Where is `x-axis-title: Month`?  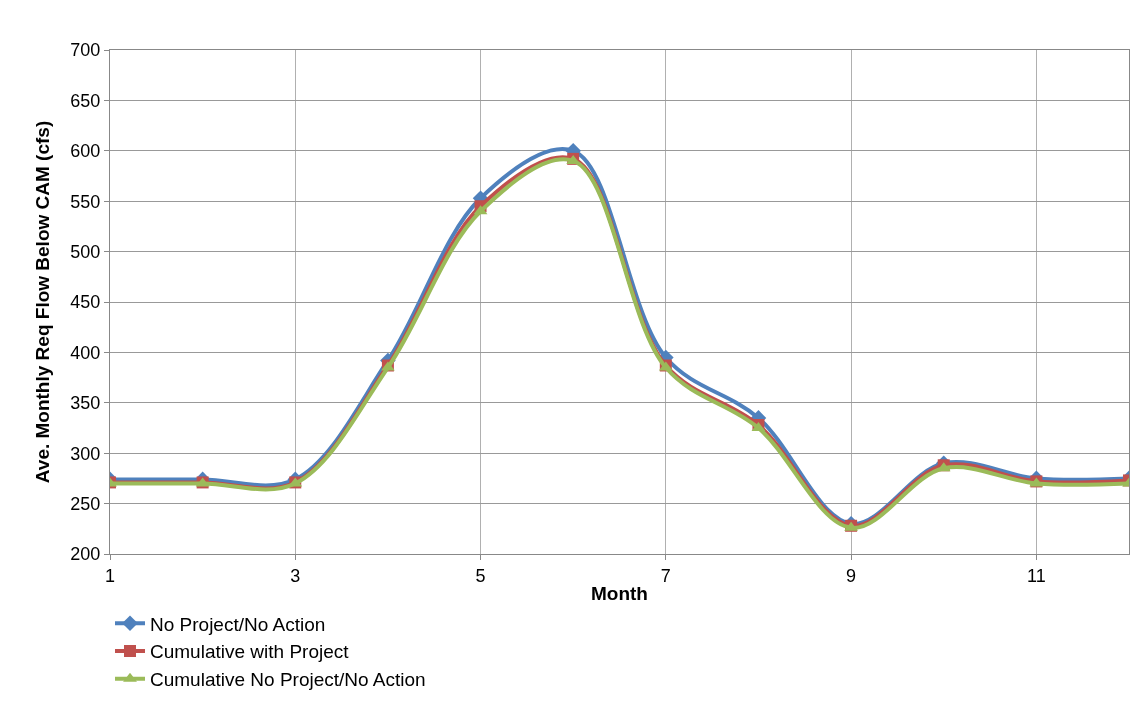
x-axis-title: Month is located at coordinates (619, 594).